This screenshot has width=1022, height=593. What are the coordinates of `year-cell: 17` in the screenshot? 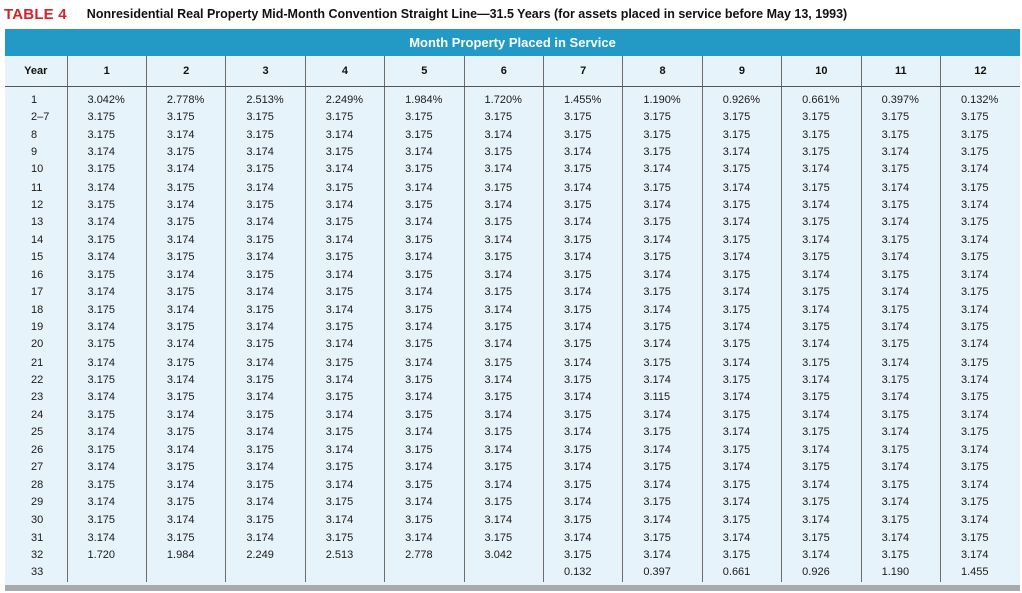 It's located at (37, 292).